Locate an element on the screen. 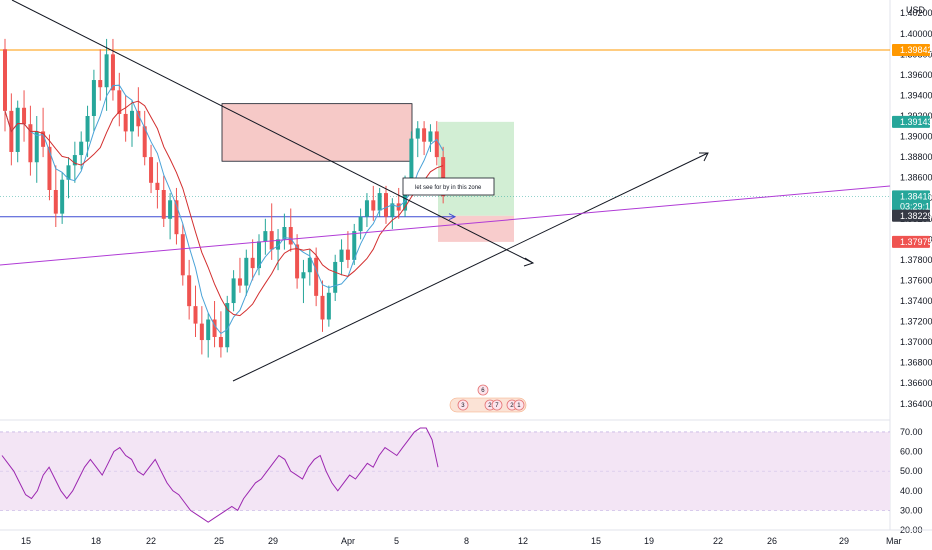 The width and height of the screenshot is (932, 550). supply-zone is located at coordinates (317, 132).